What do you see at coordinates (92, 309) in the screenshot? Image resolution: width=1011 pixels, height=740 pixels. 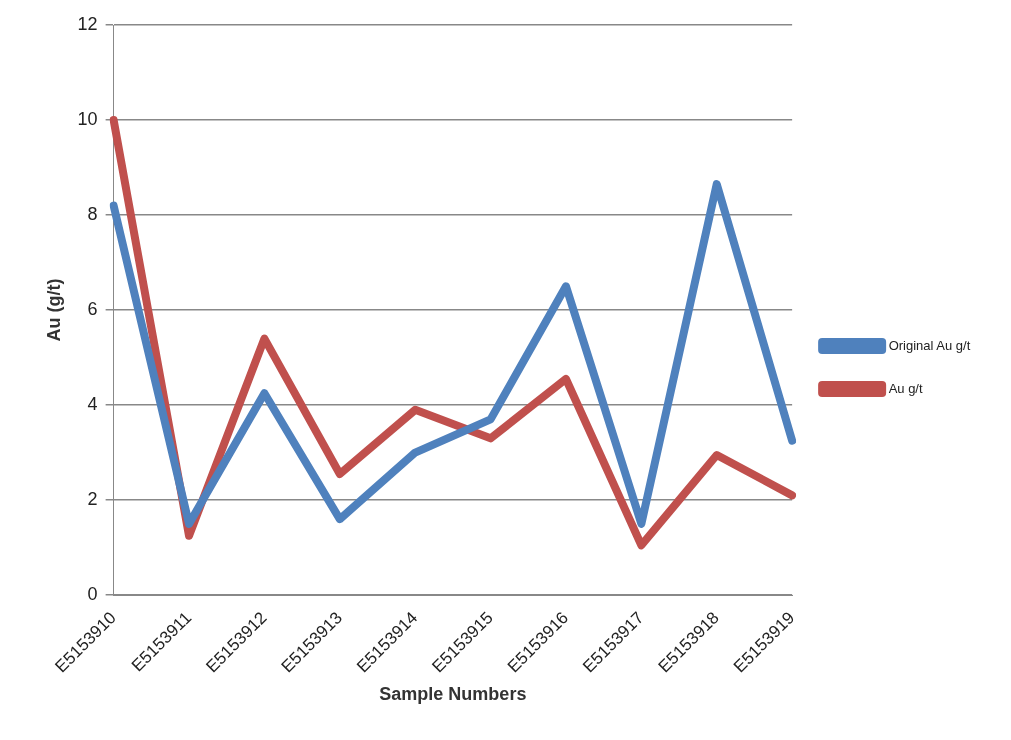 I see `y-tick-label: 6` at bounding box center [92, 309].